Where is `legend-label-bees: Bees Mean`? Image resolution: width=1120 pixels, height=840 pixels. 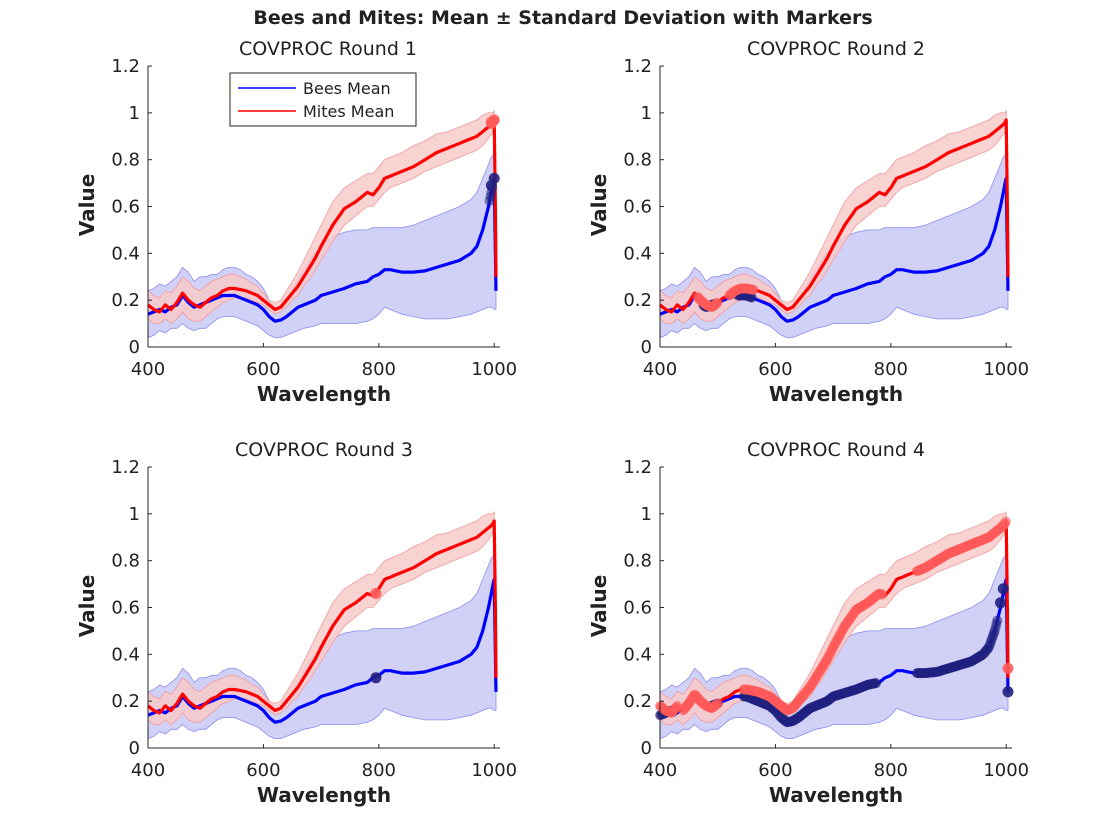 legend-label-bees: Bees Mean is located at coordinates (347, 88).